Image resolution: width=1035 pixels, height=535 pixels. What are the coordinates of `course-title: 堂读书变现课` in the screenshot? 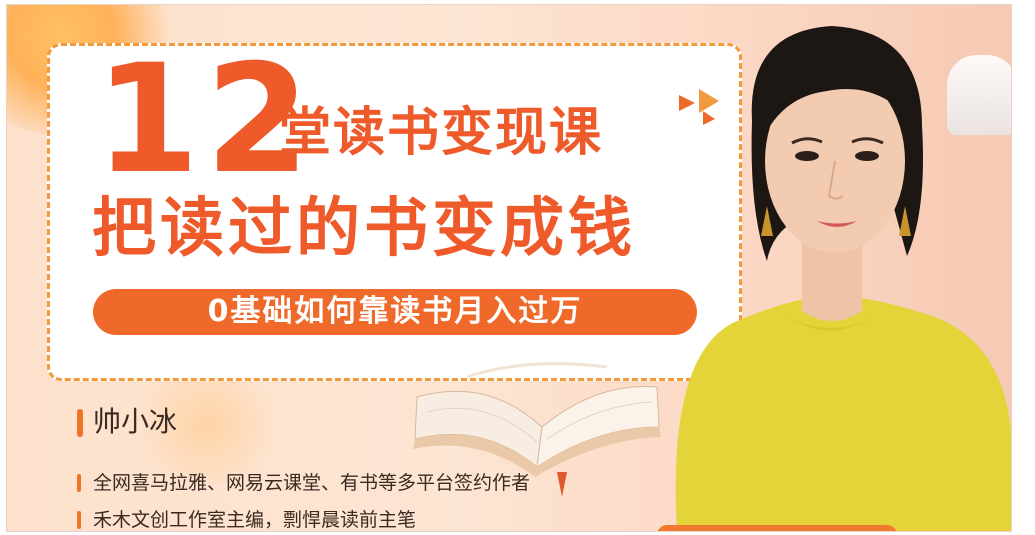 It's located at (441, 133).